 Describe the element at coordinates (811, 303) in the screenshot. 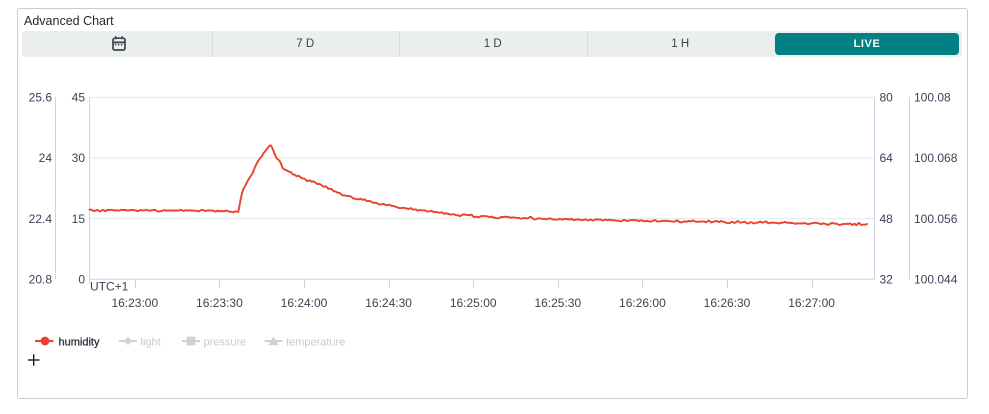

I see `svg-text: 16:27:00` at that location.